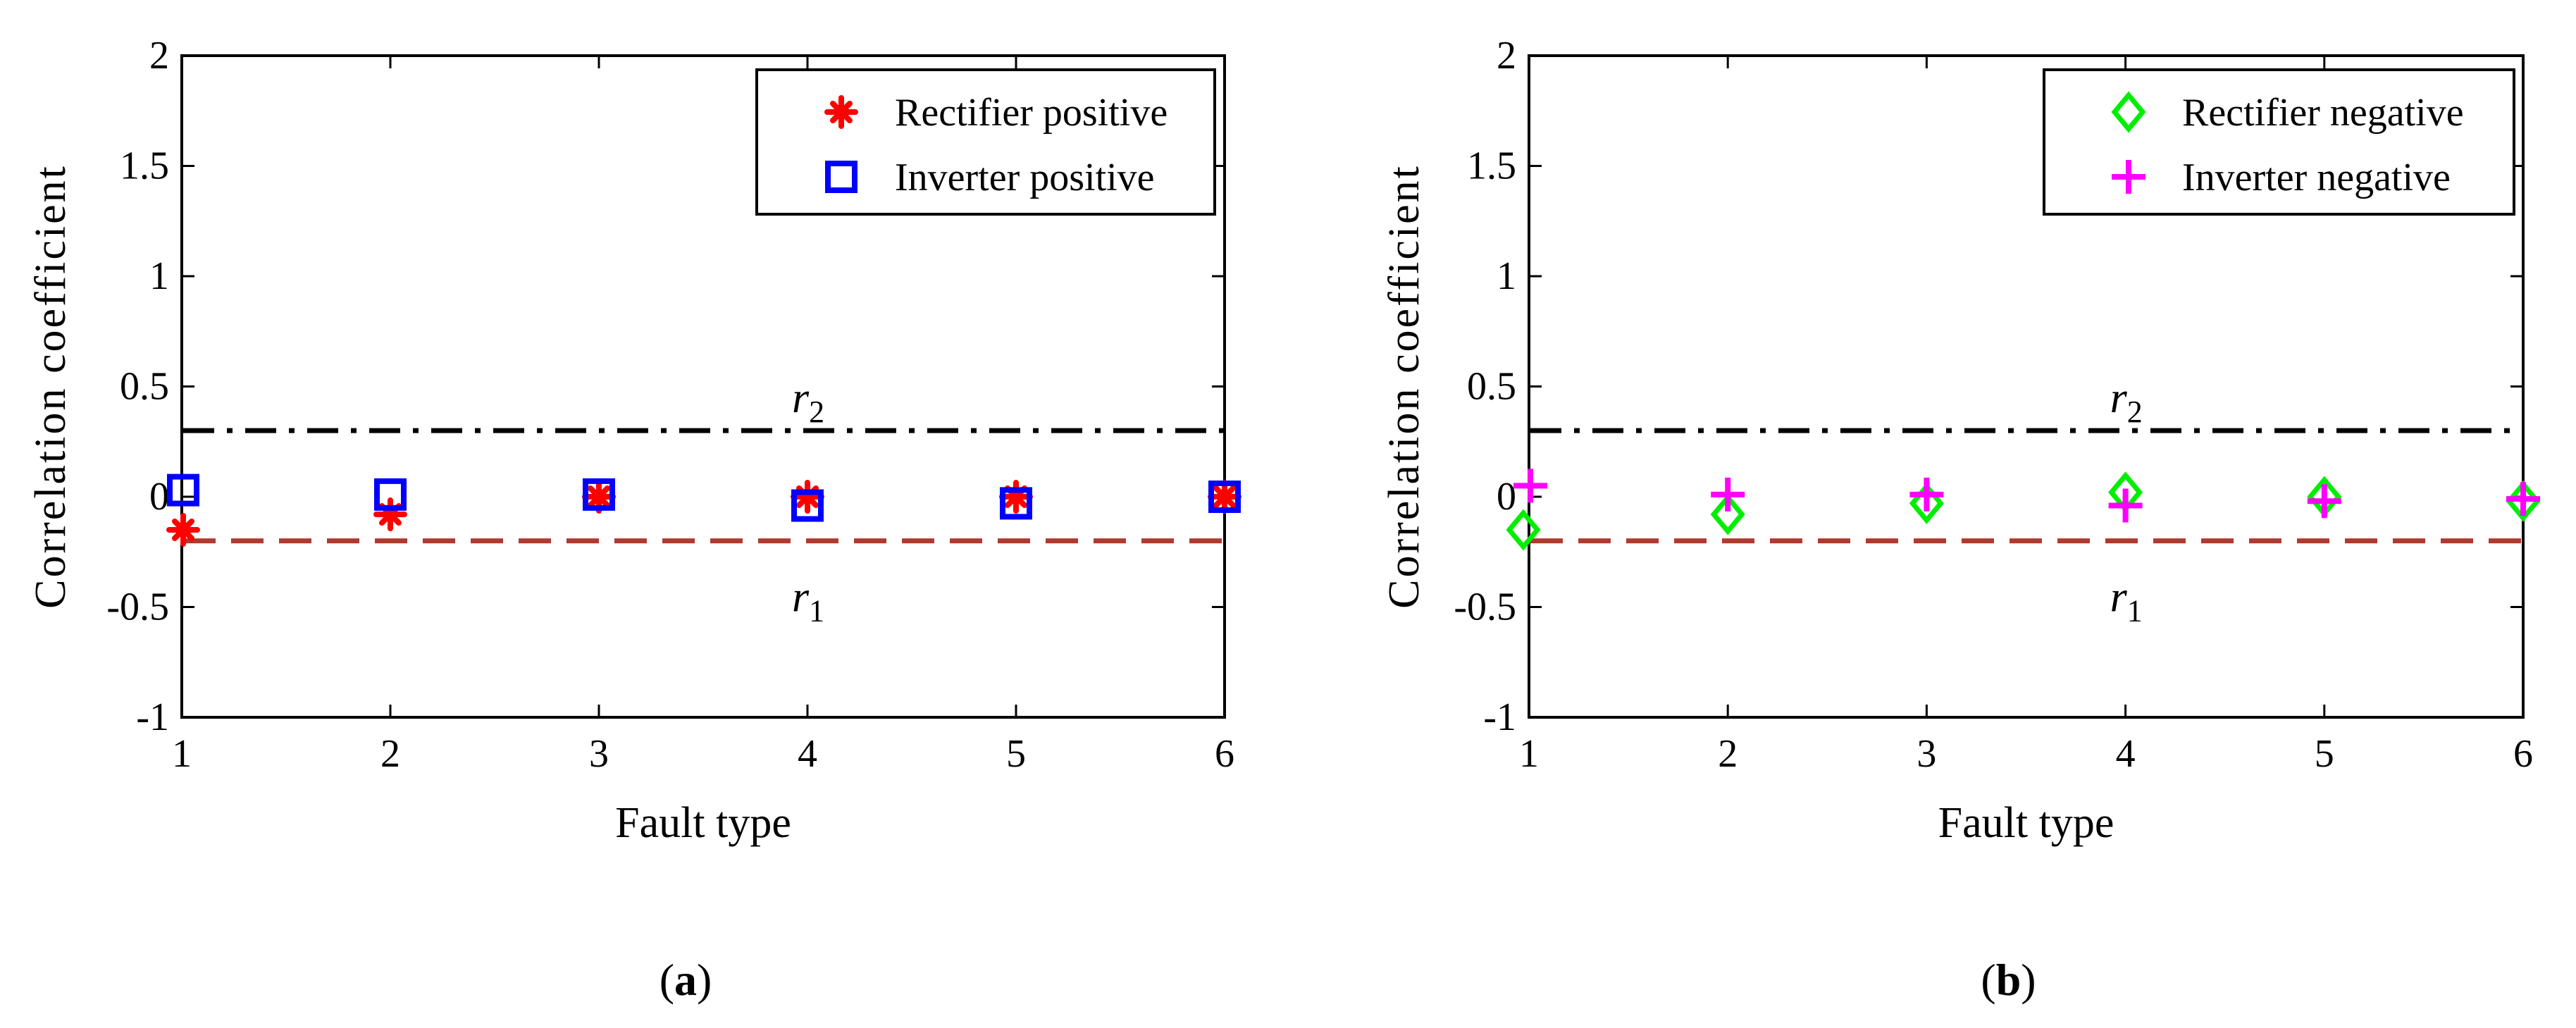  Describe the element at coordinates (2316, 177) in the screenshot. I see `legend-label: Inverter negative` at that location.